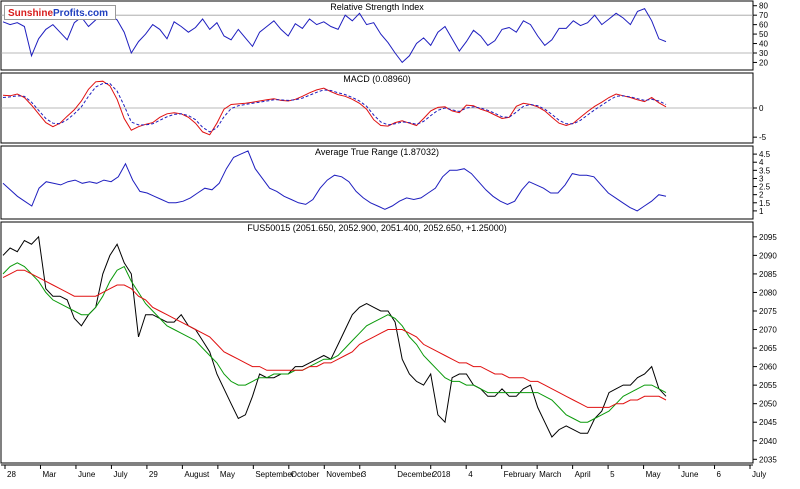  I want to click on sunshine-profits-logo: SunshineProfits.com, so click(60, 12).